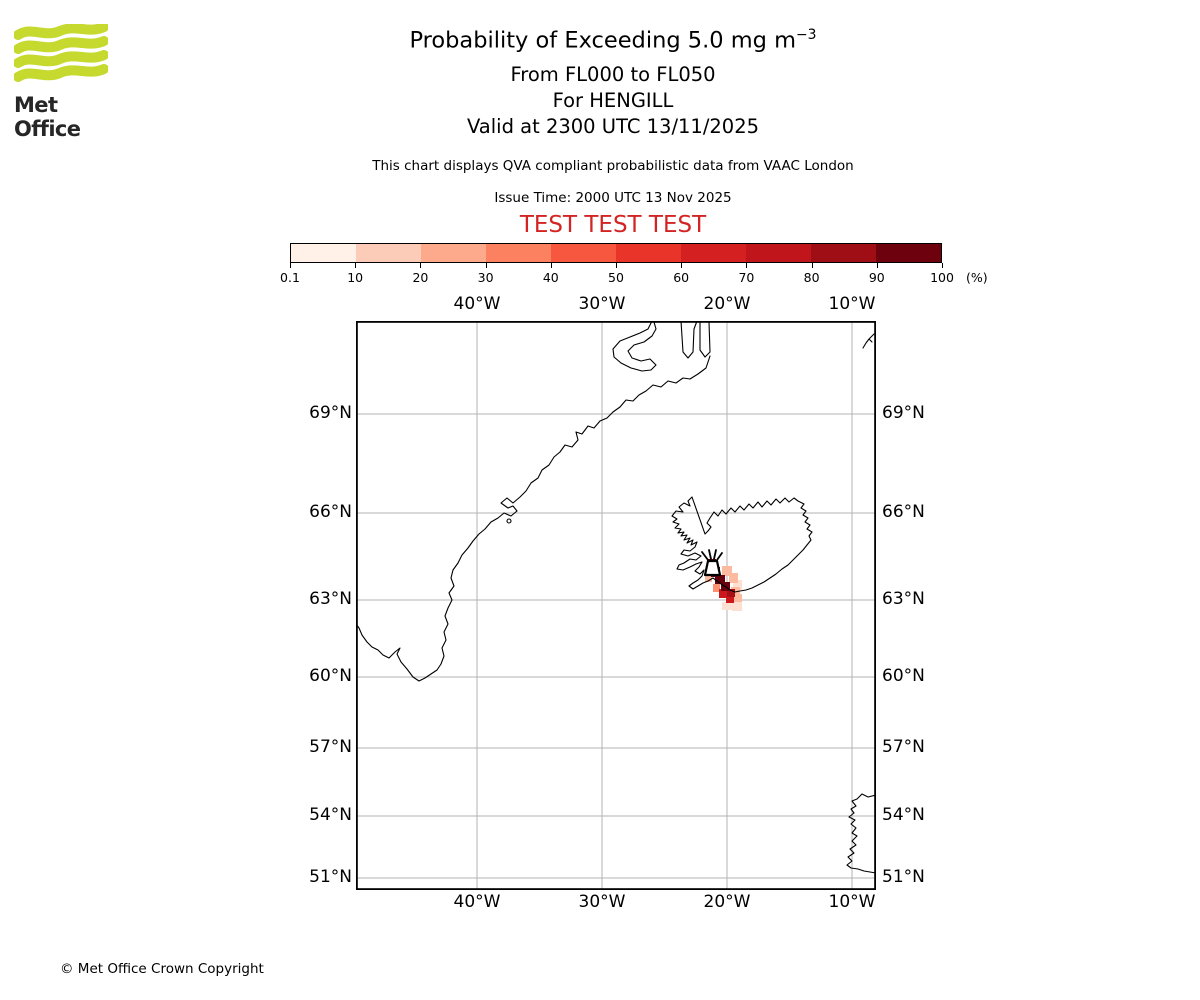  What do you see at coordinates (330, 815) in the screenshot?
I see `lat-label-left-5: 54°N` at bounding box center [330, 815].